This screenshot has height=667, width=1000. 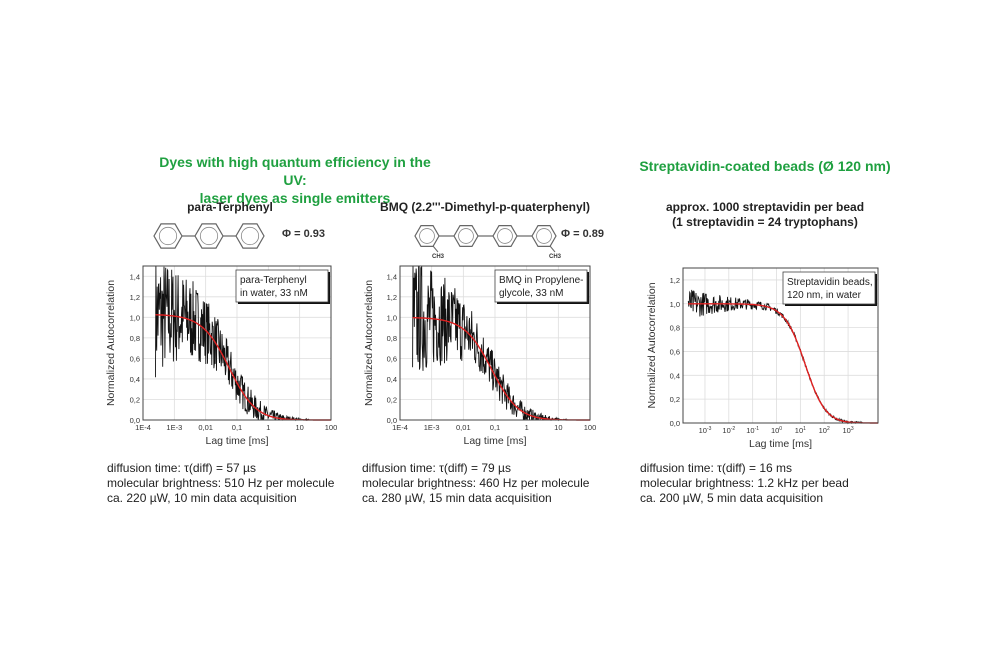 I want to click on legend-text: BMQ in Propylene-, so click(x=541, y=280).